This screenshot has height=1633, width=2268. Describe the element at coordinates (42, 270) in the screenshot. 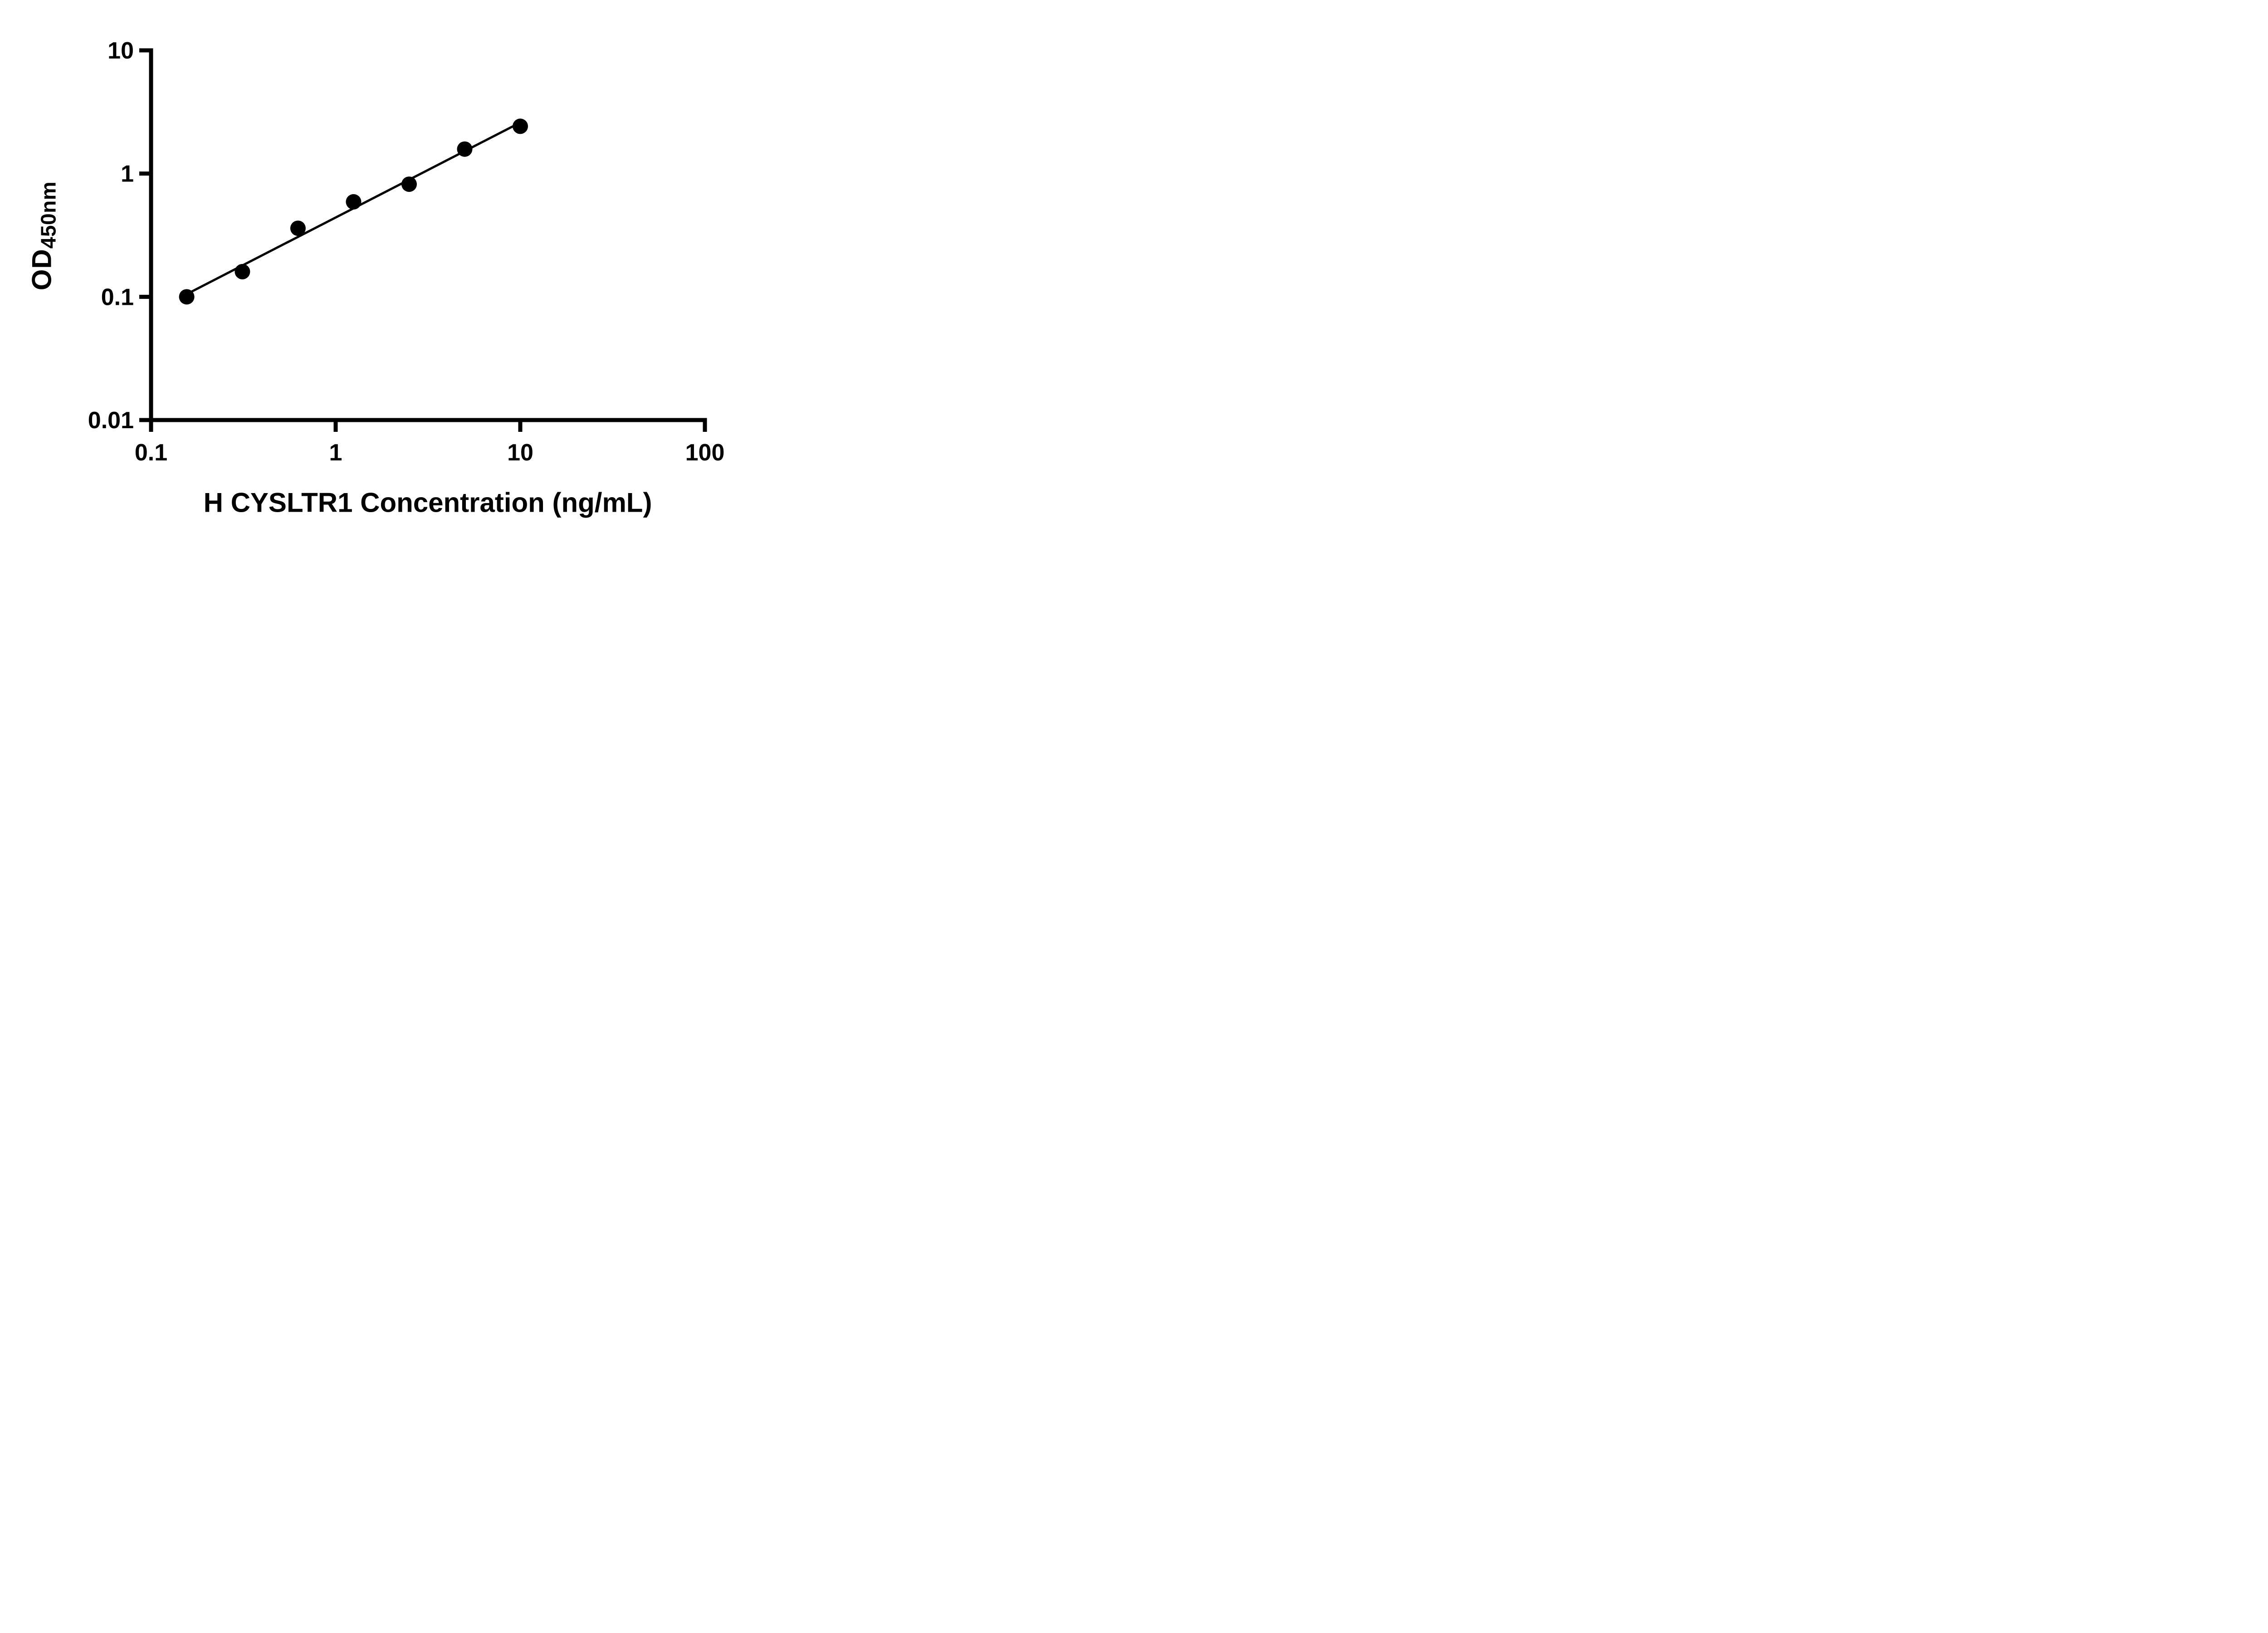

I see `y-axis-title-main: OD` at that location.